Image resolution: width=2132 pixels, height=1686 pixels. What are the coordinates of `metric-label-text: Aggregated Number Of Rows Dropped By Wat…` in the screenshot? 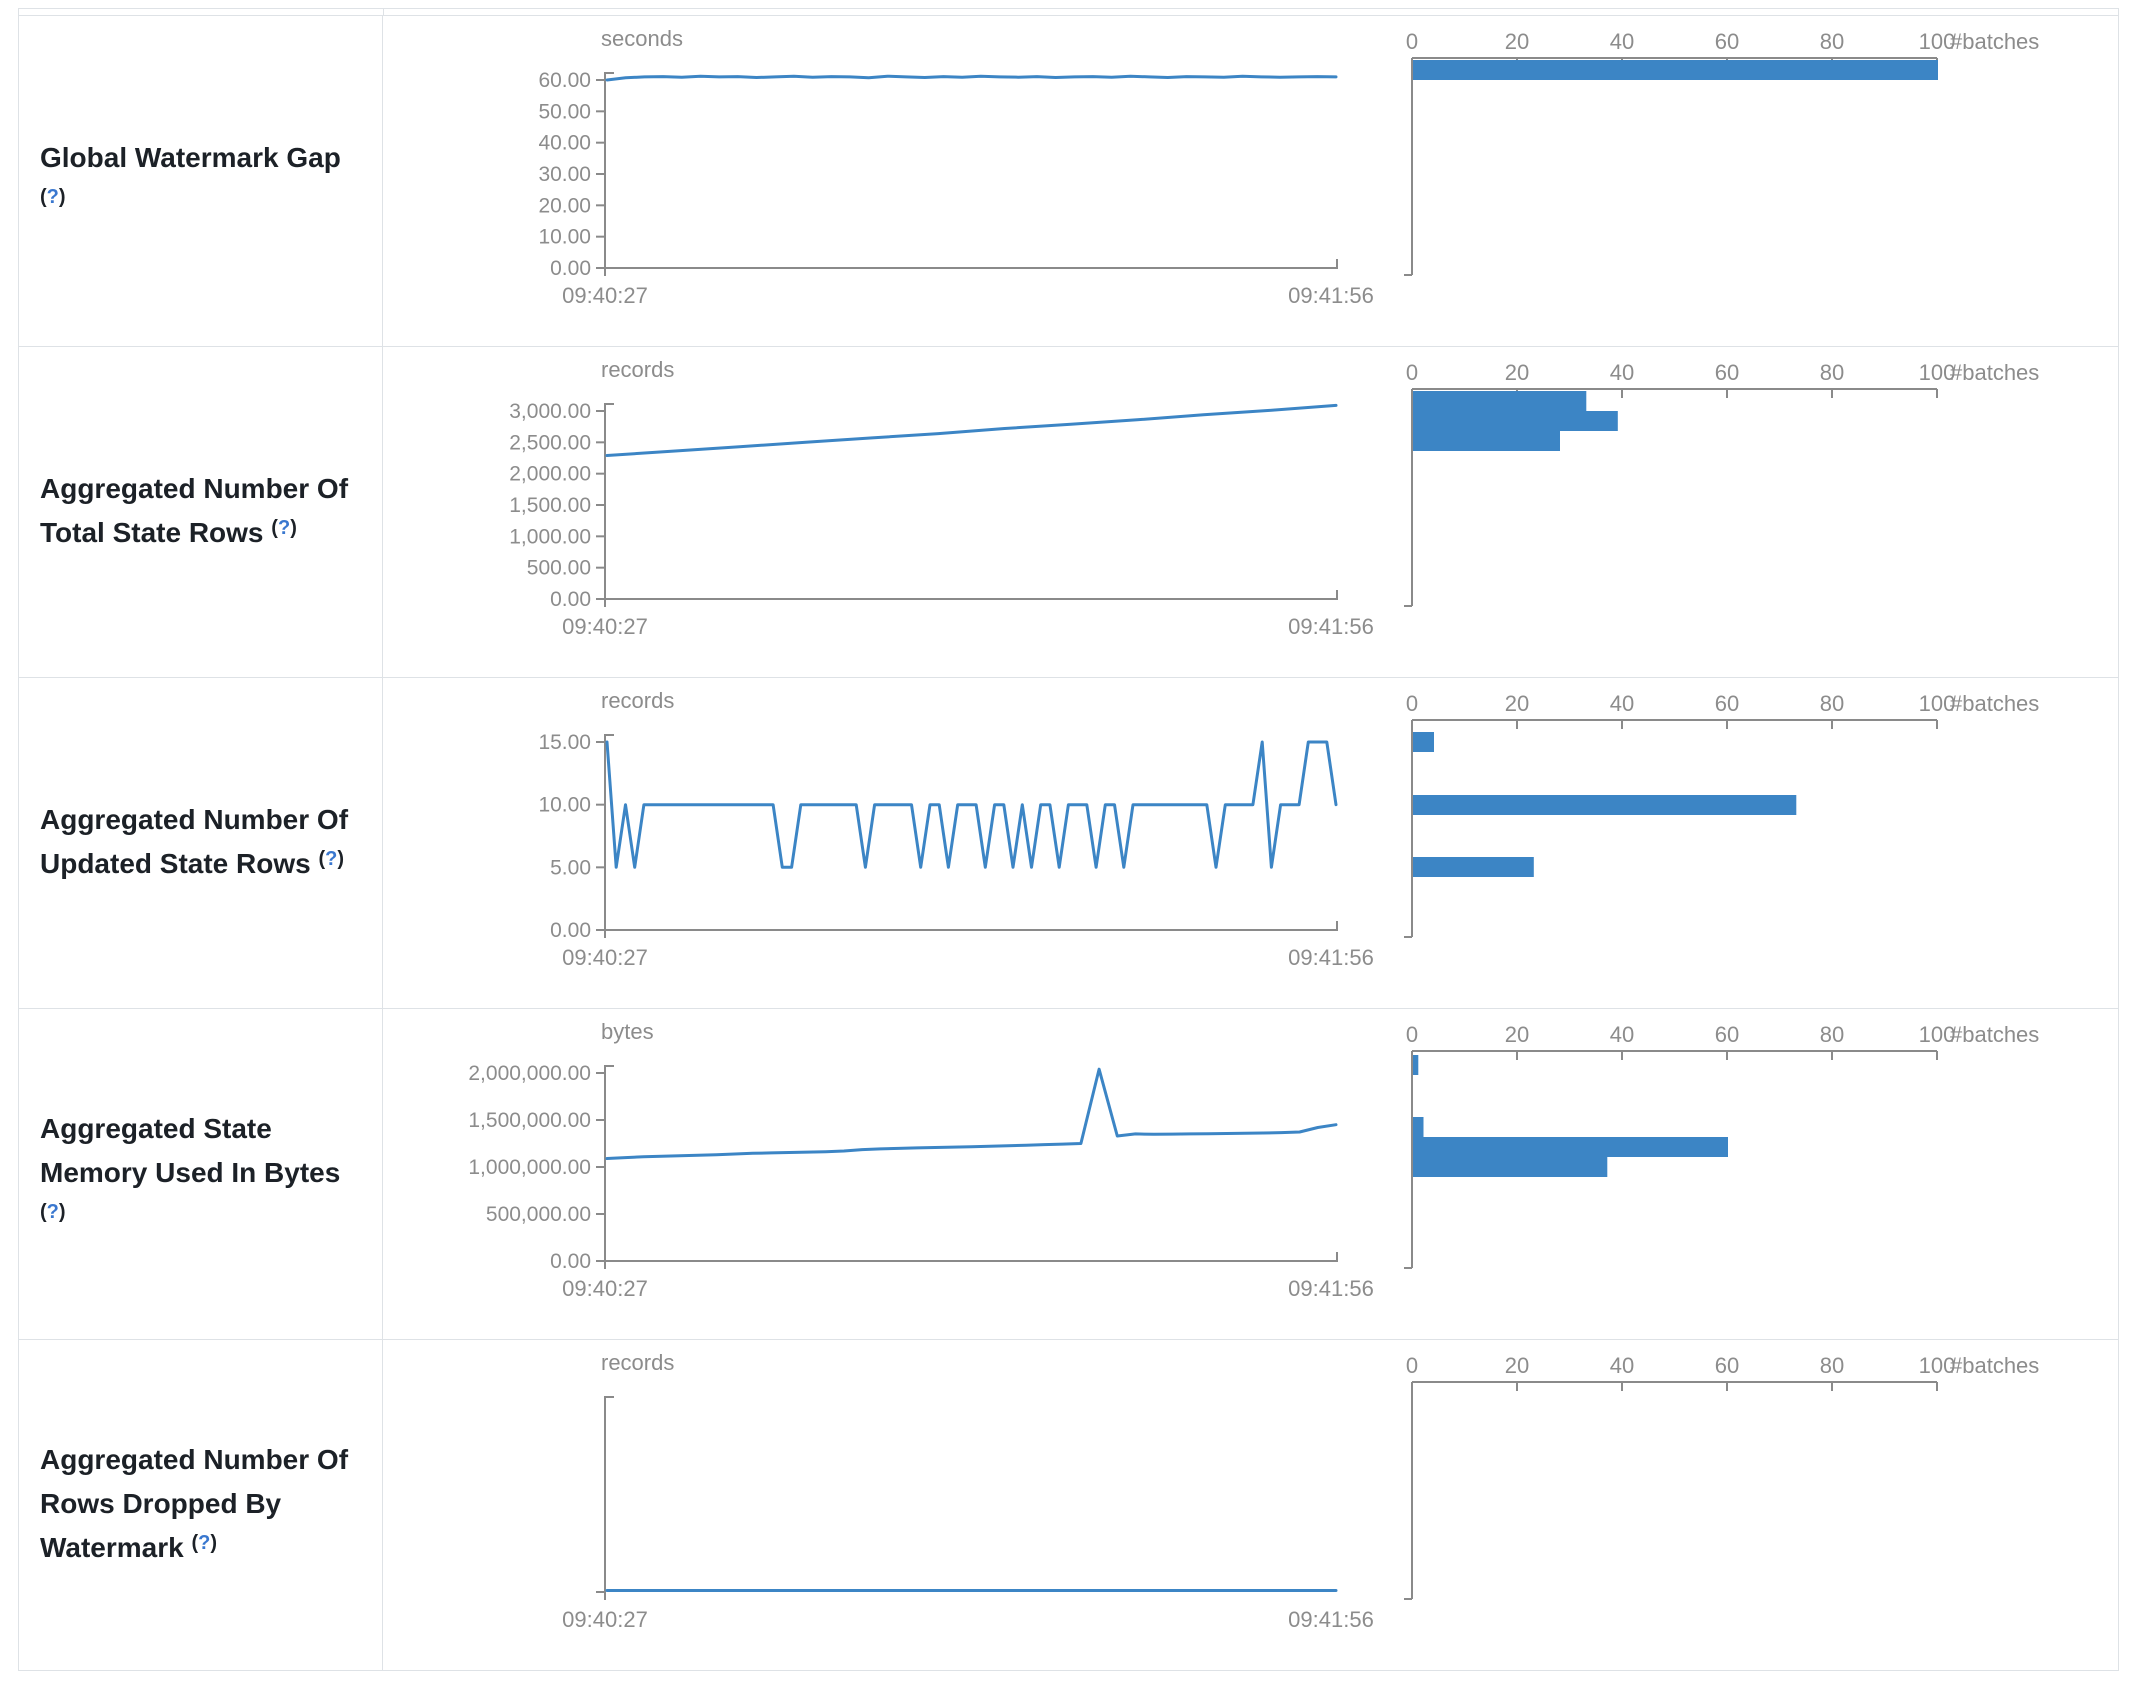 It's located at (194, 1503).